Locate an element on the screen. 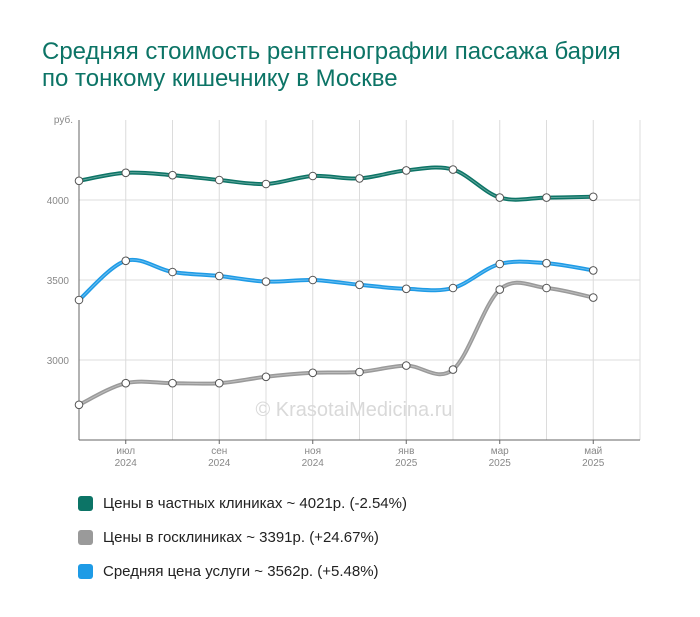  y-tick-label: 3500 is located at coordinates (58, 281).